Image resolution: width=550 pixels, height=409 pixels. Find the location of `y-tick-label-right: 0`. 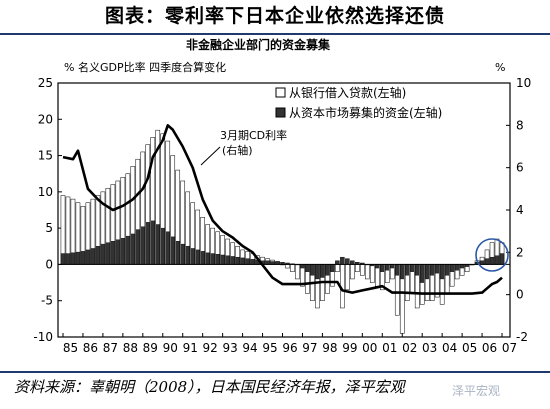

y-tick-label-right: 0 is located at coordinates (520, 295).